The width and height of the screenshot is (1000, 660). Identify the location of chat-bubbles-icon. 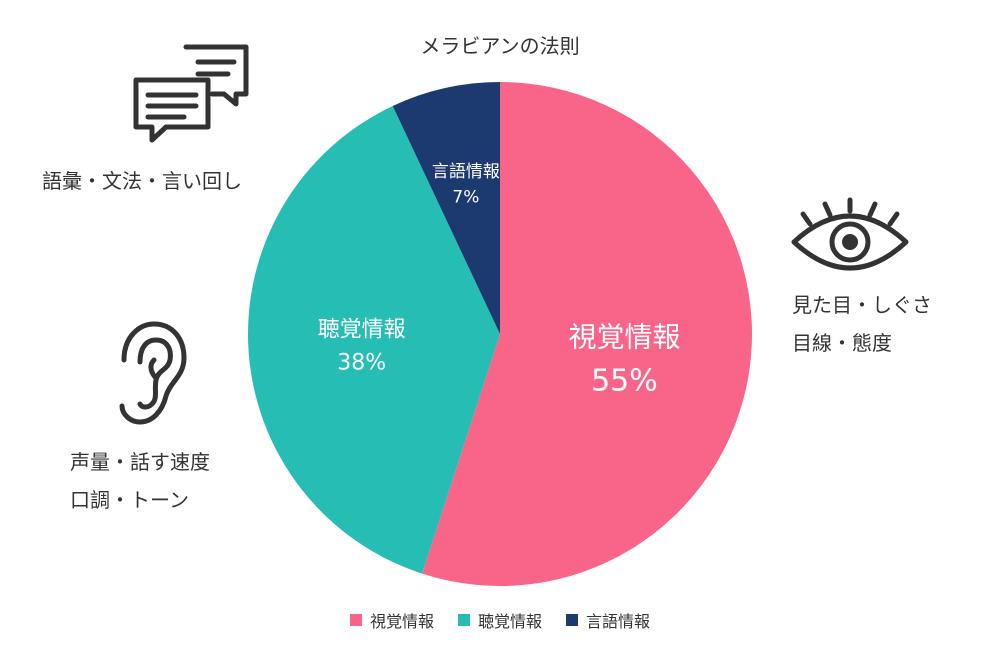
(191, 93).